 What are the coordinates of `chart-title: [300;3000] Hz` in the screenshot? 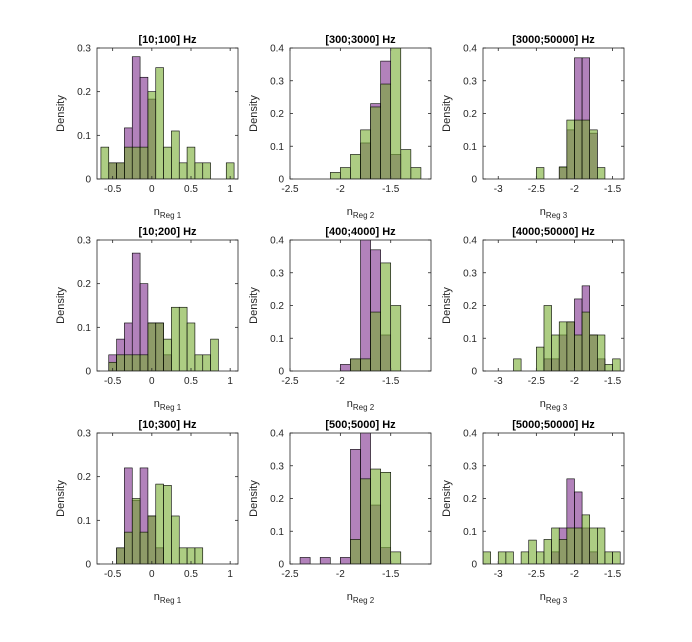 It's located at (360, 40).